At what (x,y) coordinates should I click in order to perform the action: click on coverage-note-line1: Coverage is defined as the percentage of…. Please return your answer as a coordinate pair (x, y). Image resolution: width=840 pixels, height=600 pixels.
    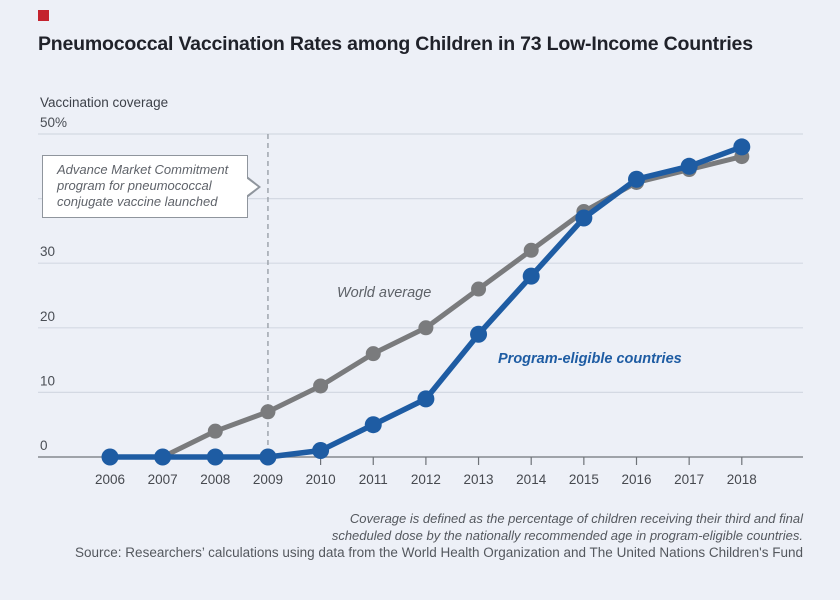
    Looking at the image, I should click on (576, 518).